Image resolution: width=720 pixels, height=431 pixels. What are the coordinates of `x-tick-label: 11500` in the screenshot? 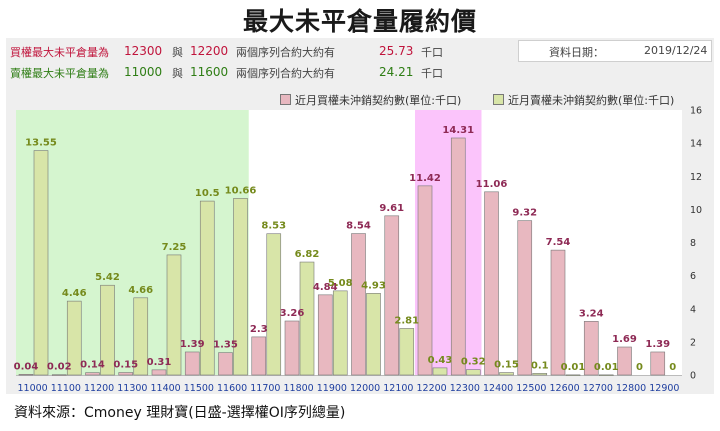 It's located at (199, 388).